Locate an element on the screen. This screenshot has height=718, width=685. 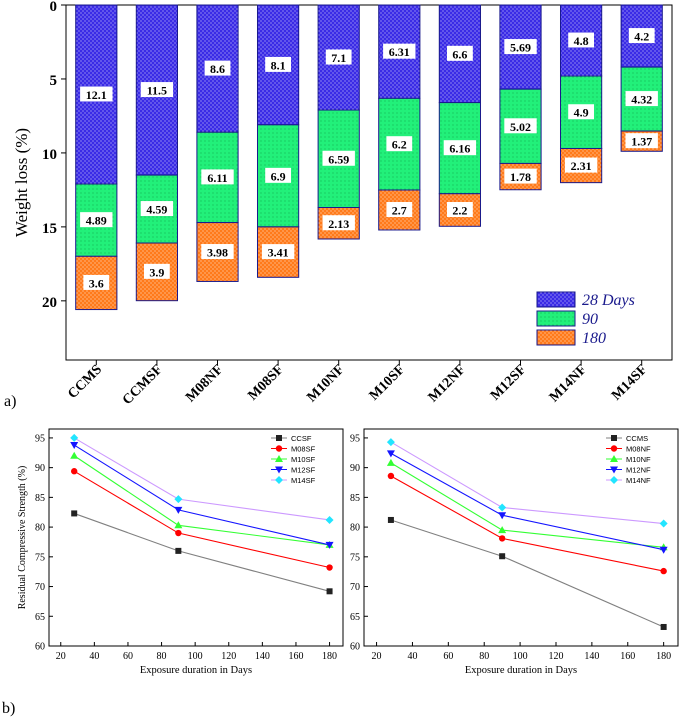
x-tick-label: M08SF is located at coordinates (266, 382).